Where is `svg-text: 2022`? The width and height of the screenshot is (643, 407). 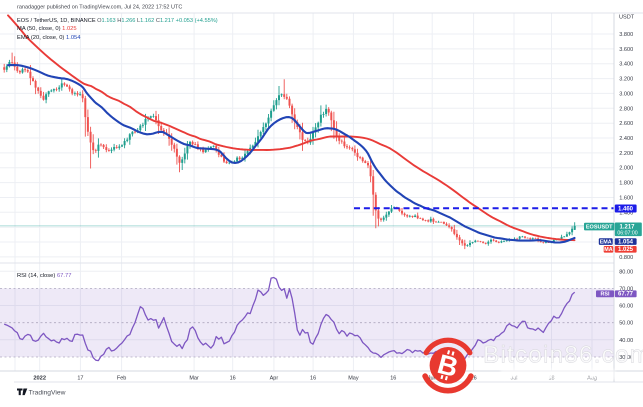
svg-text: 2022 is located at coordinates (39, 378).